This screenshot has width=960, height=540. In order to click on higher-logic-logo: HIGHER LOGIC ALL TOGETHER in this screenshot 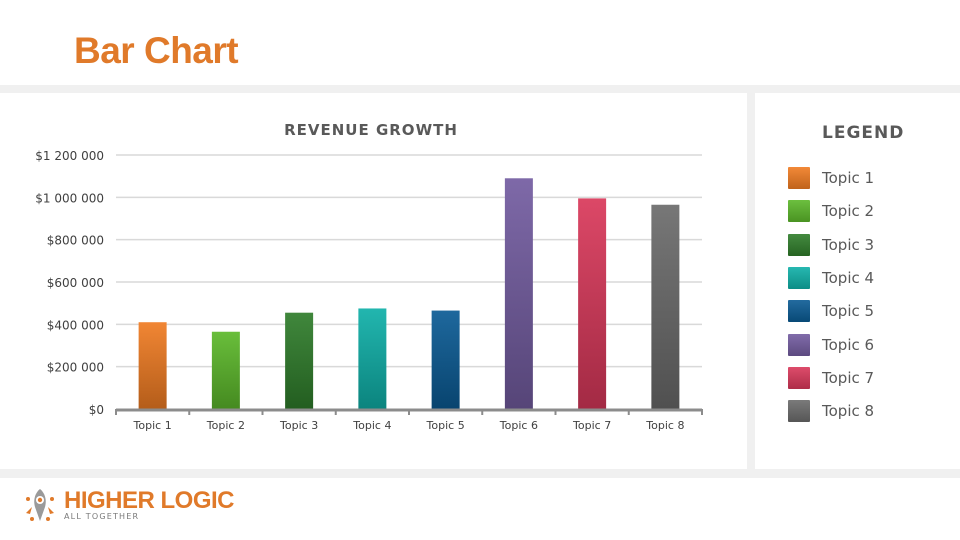, I will do `click(128, 505)`.